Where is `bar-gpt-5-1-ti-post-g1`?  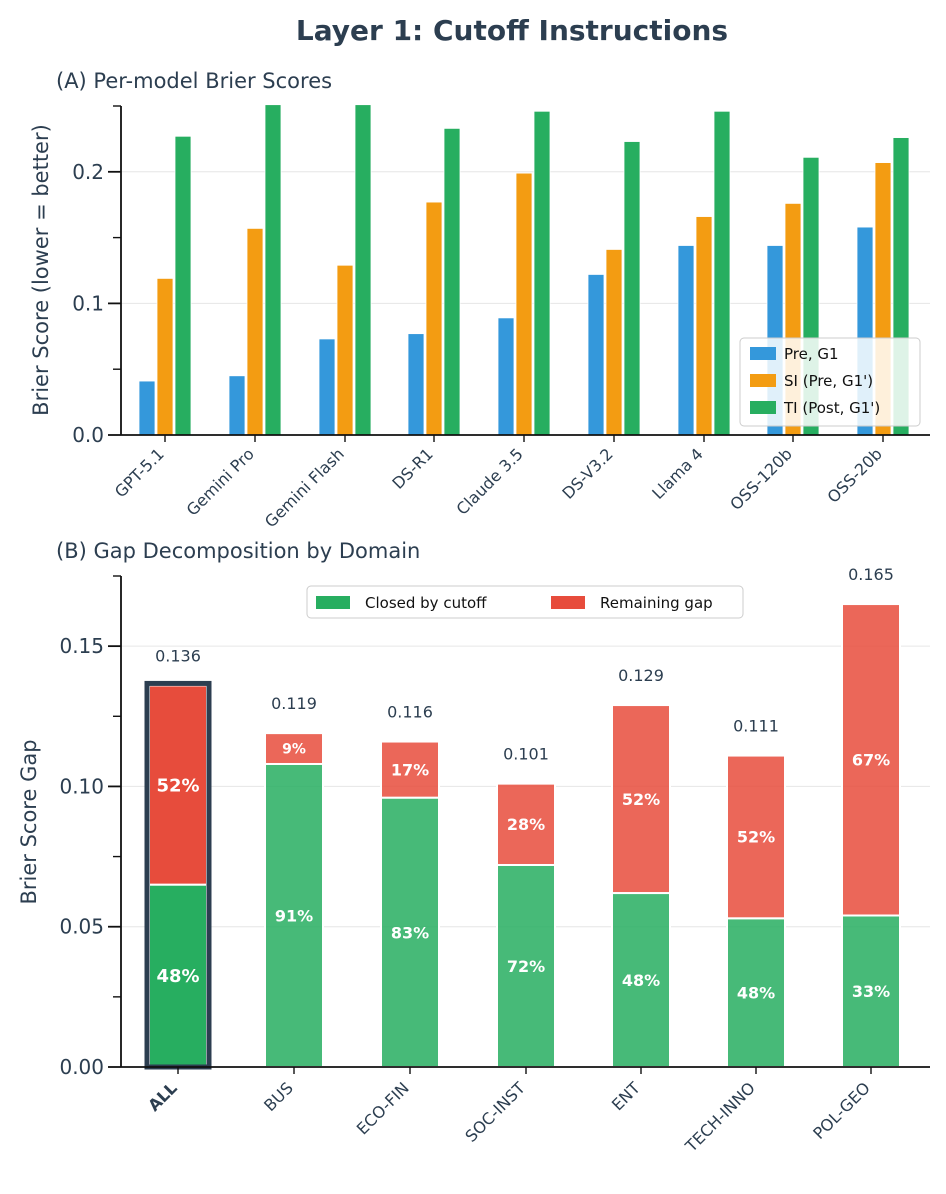
bar-gpt-5-1-ti-post-g1 is located at coordinates (183, 285).